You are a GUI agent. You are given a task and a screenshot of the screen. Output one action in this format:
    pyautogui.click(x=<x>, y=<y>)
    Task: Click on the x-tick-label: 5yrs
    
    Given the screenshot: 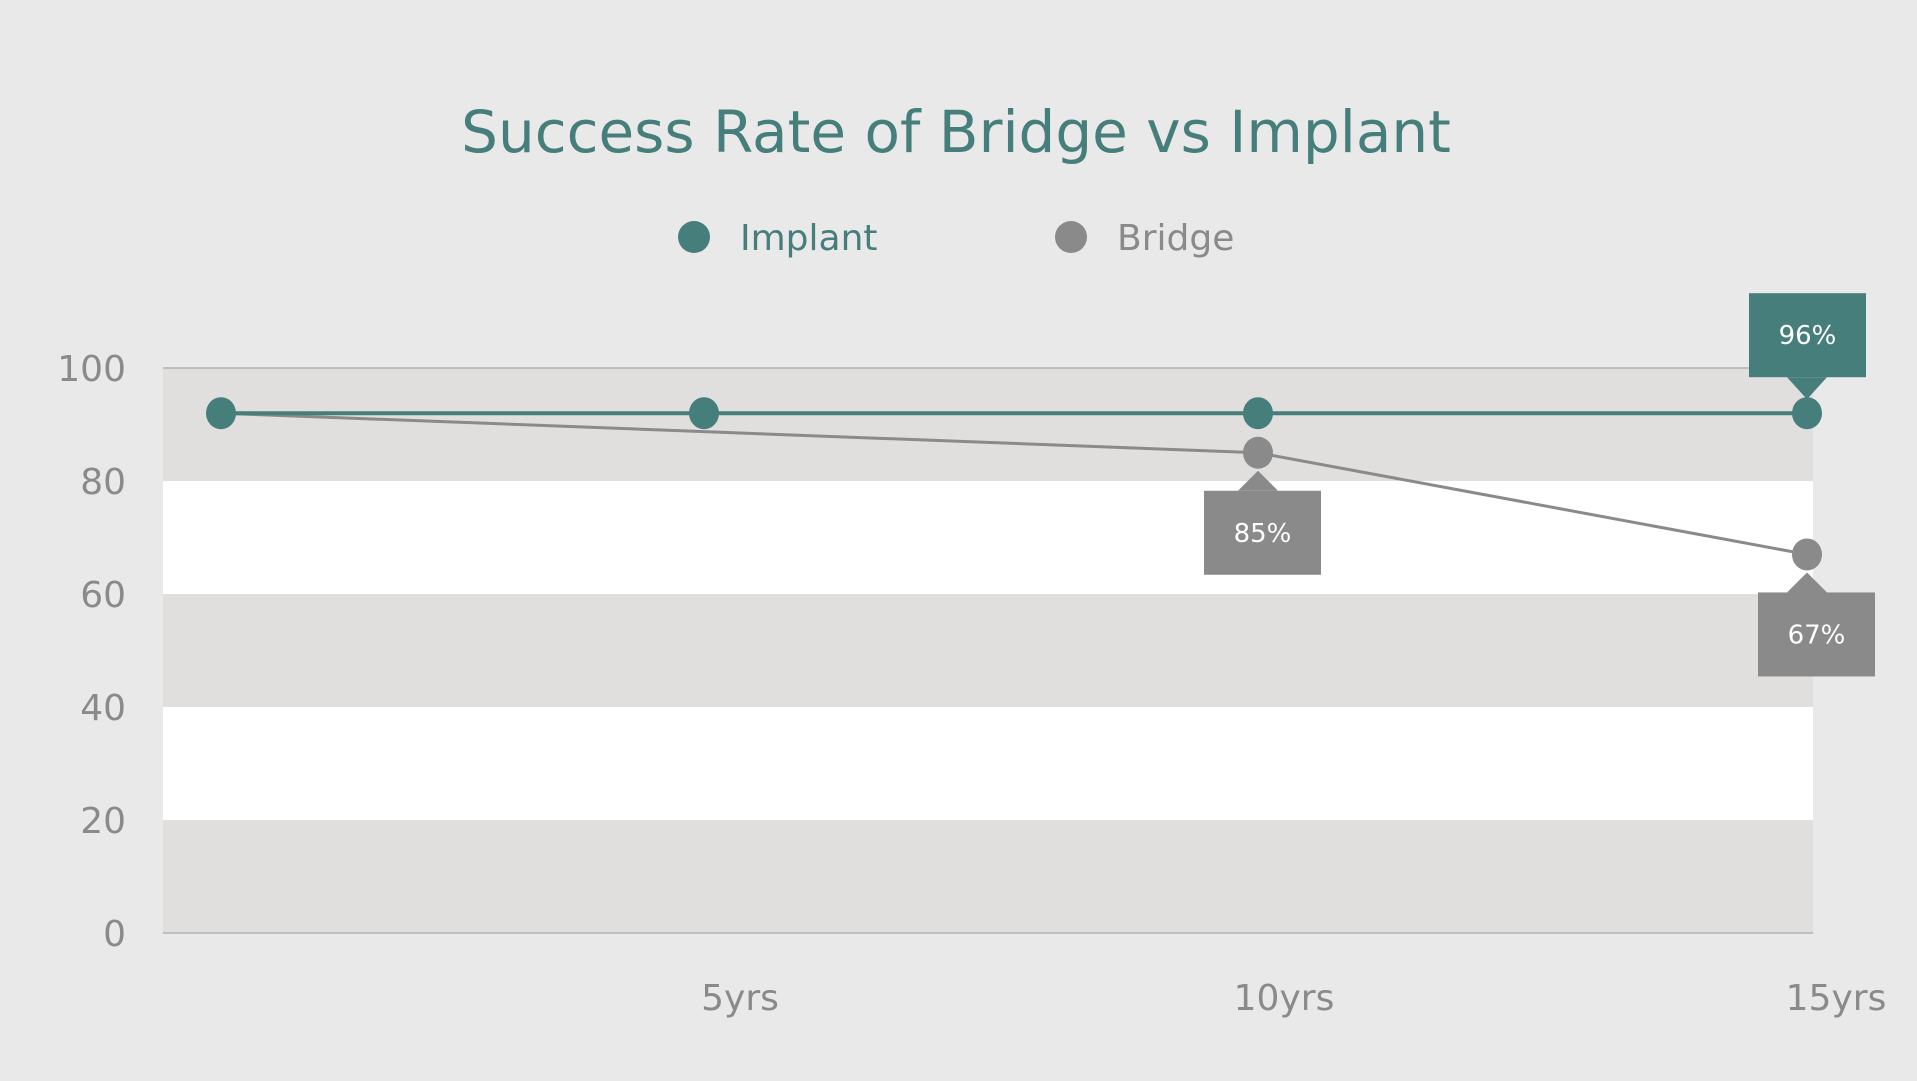 What is the action you would take?
    pyautogui.click(x=740, y=998)
    